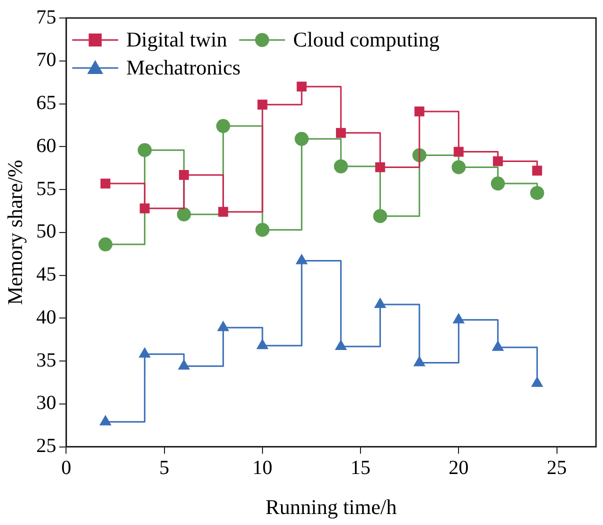  What do you see at coordinates (164, 468) in the screenshot?
I see `x-tick-label: 5` at bounding box center [164, 468].